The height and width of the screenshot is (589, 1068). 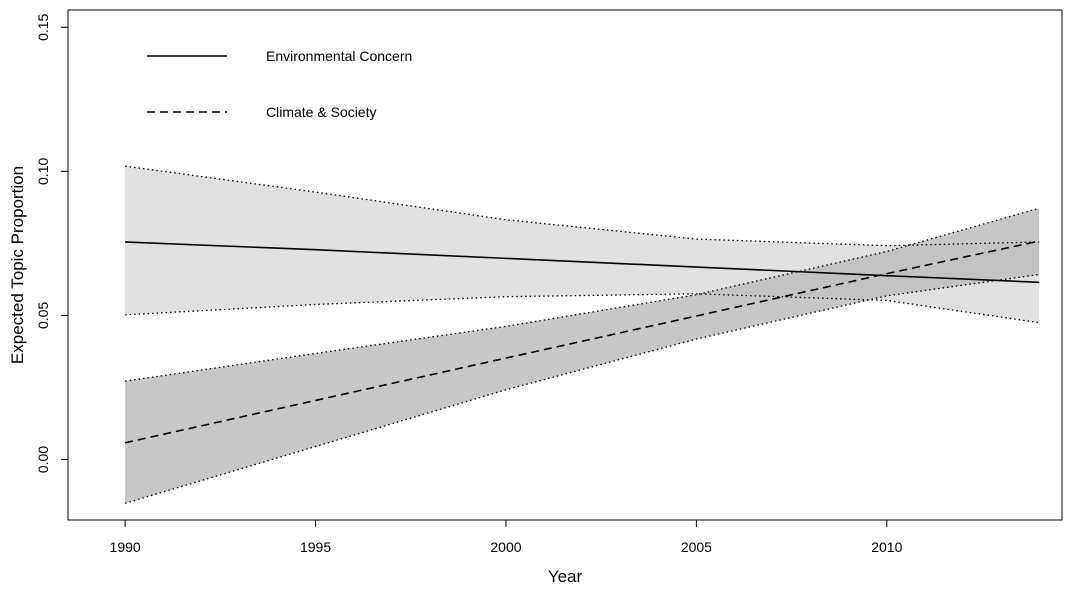 What do you see at coordinates (505, 547) in the screenshot?
I see `x-tick-label: 2000` at bounding box center [505, 547].